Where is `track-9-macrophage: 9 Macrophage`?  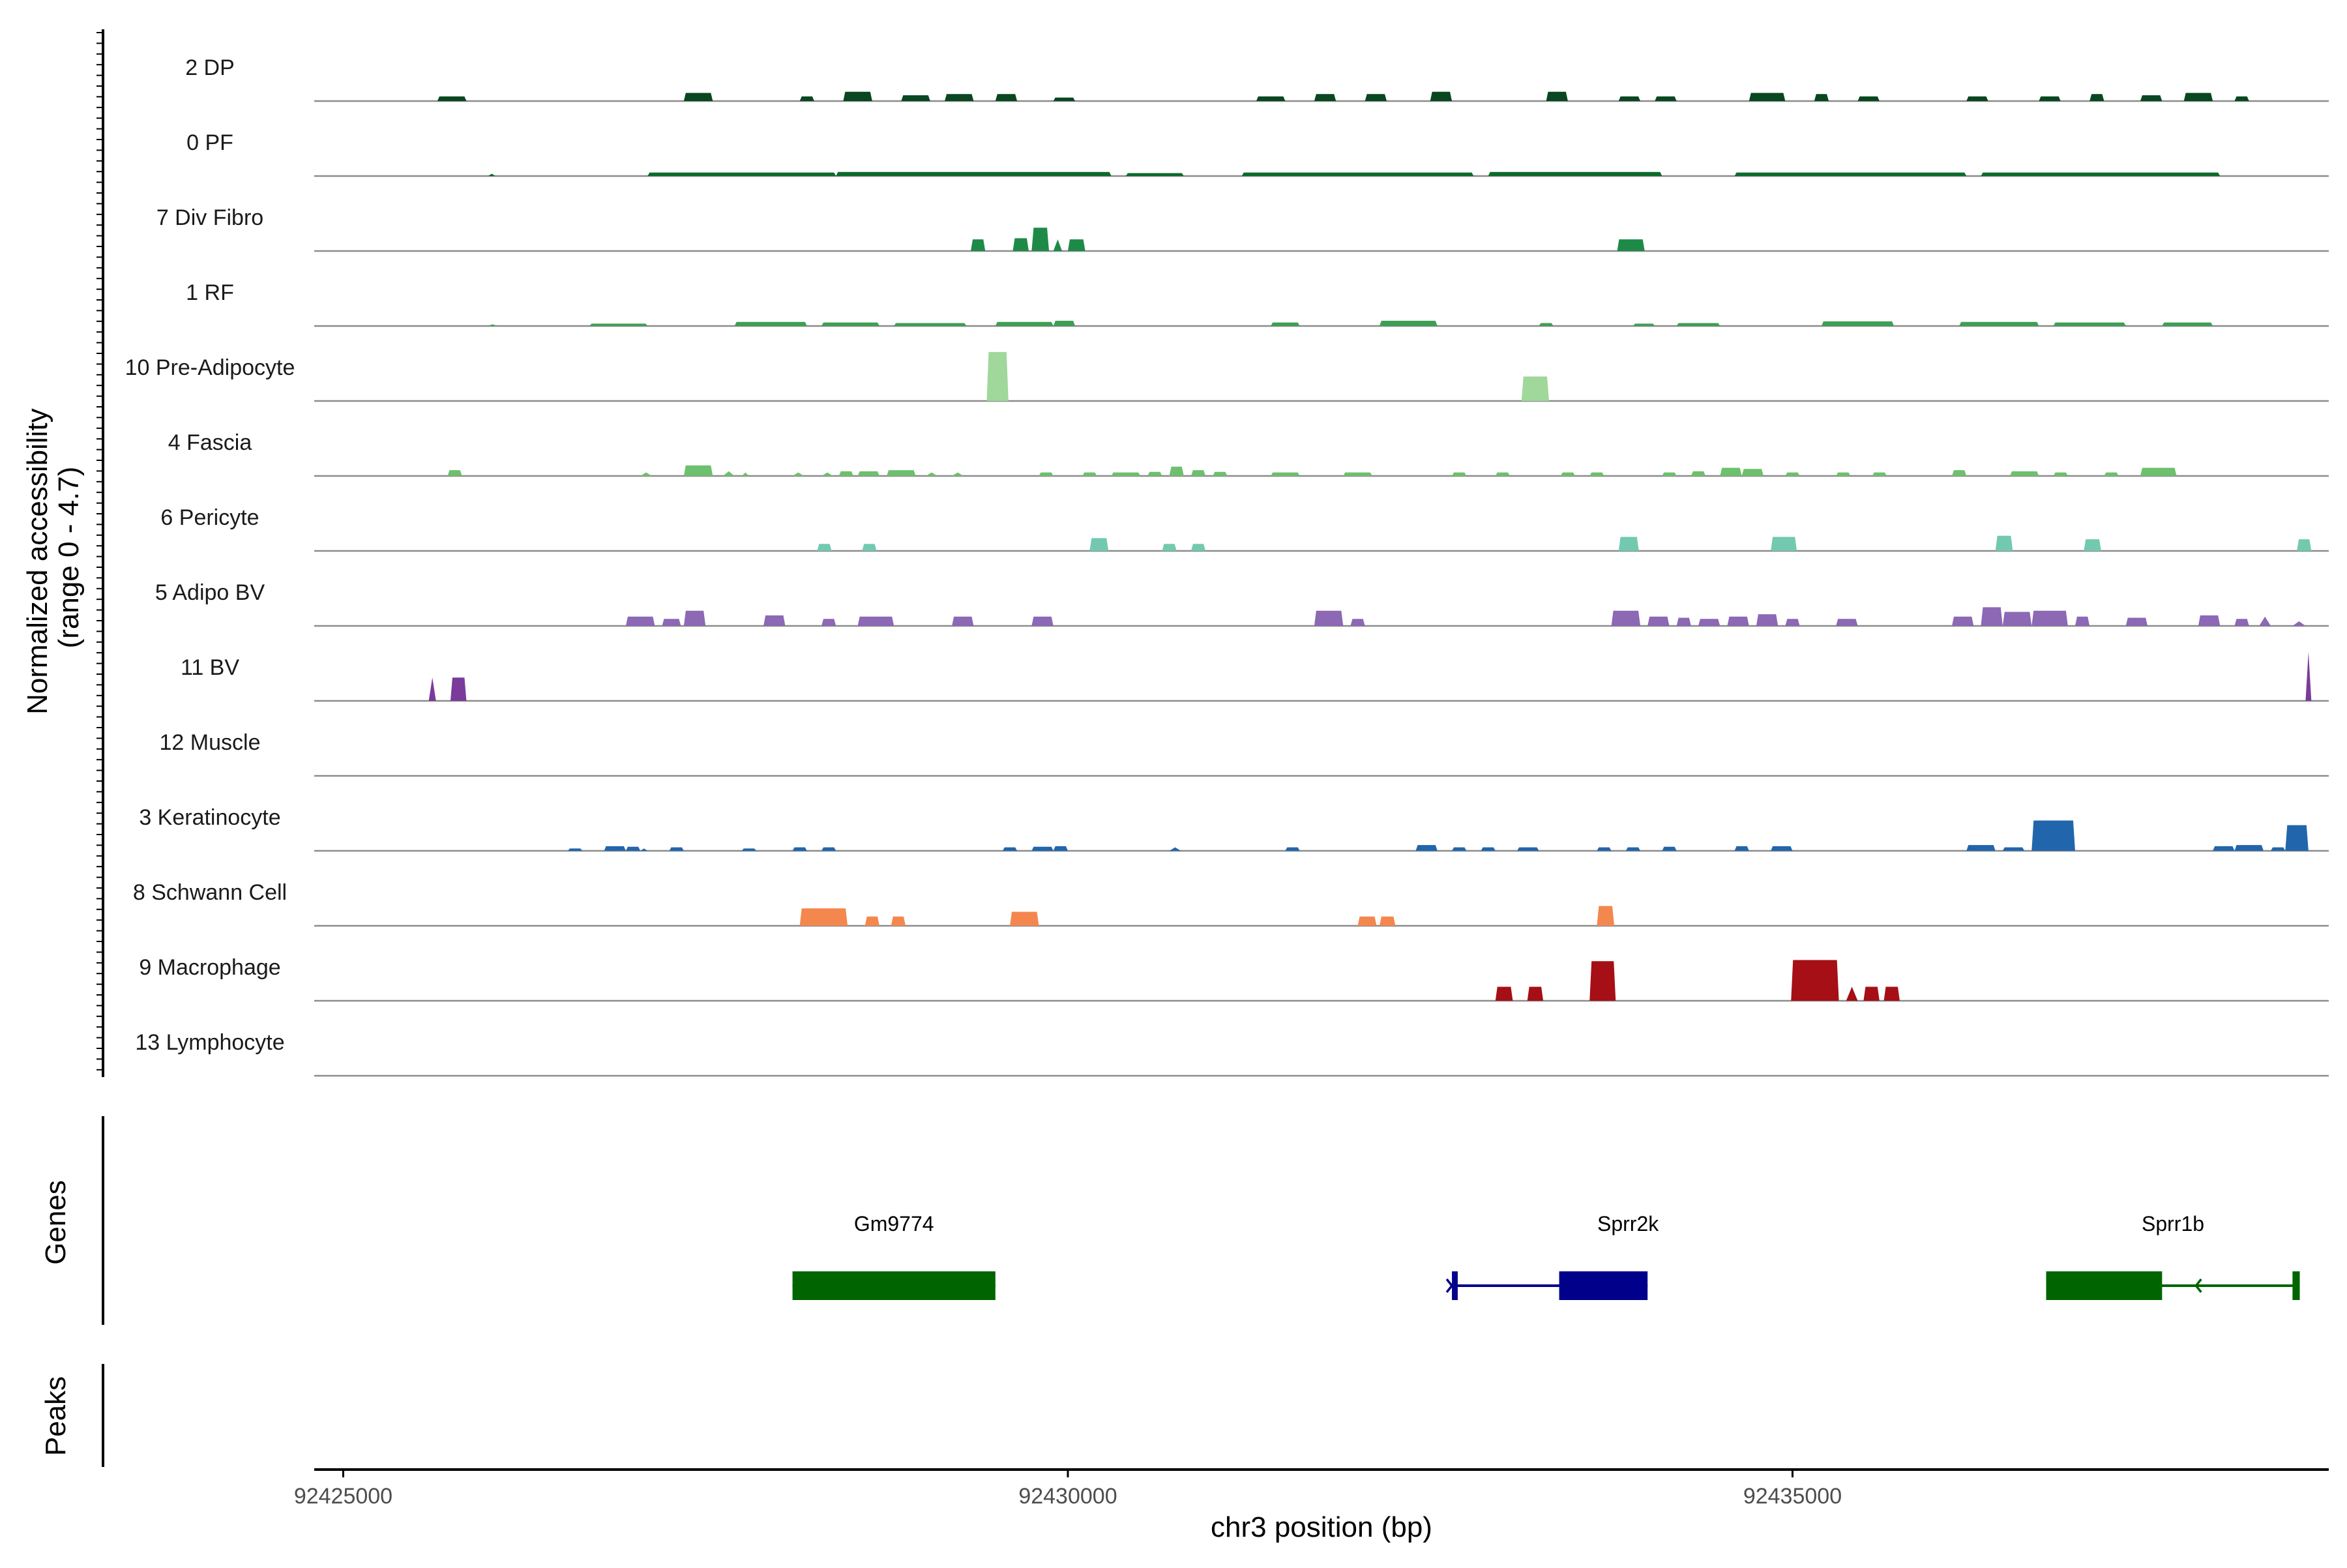
track-9-macrophage: 9 Macrophage is located at coordinates (1234, 979).